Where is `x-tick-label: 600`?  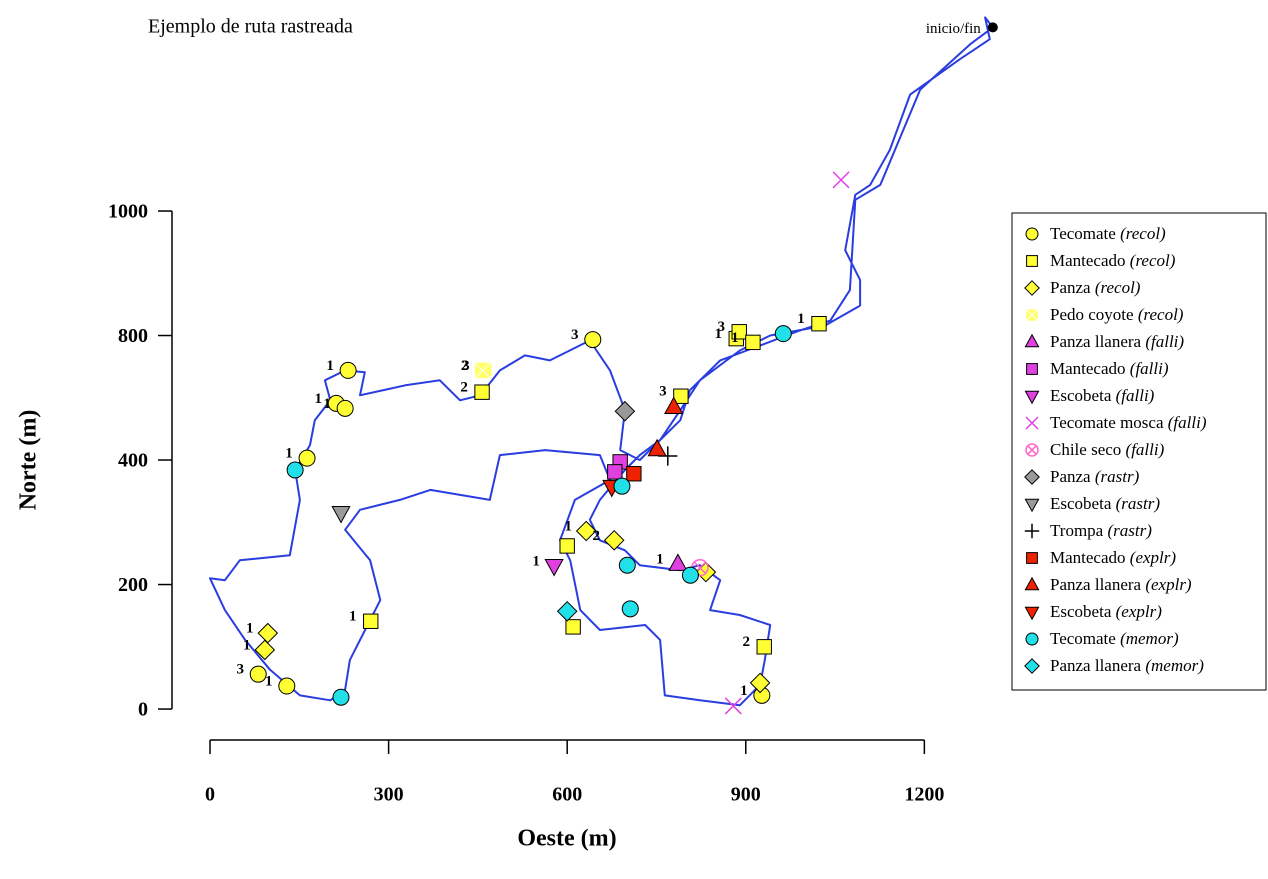 x-tick-label: 600 is located at coordinates (567, 795).